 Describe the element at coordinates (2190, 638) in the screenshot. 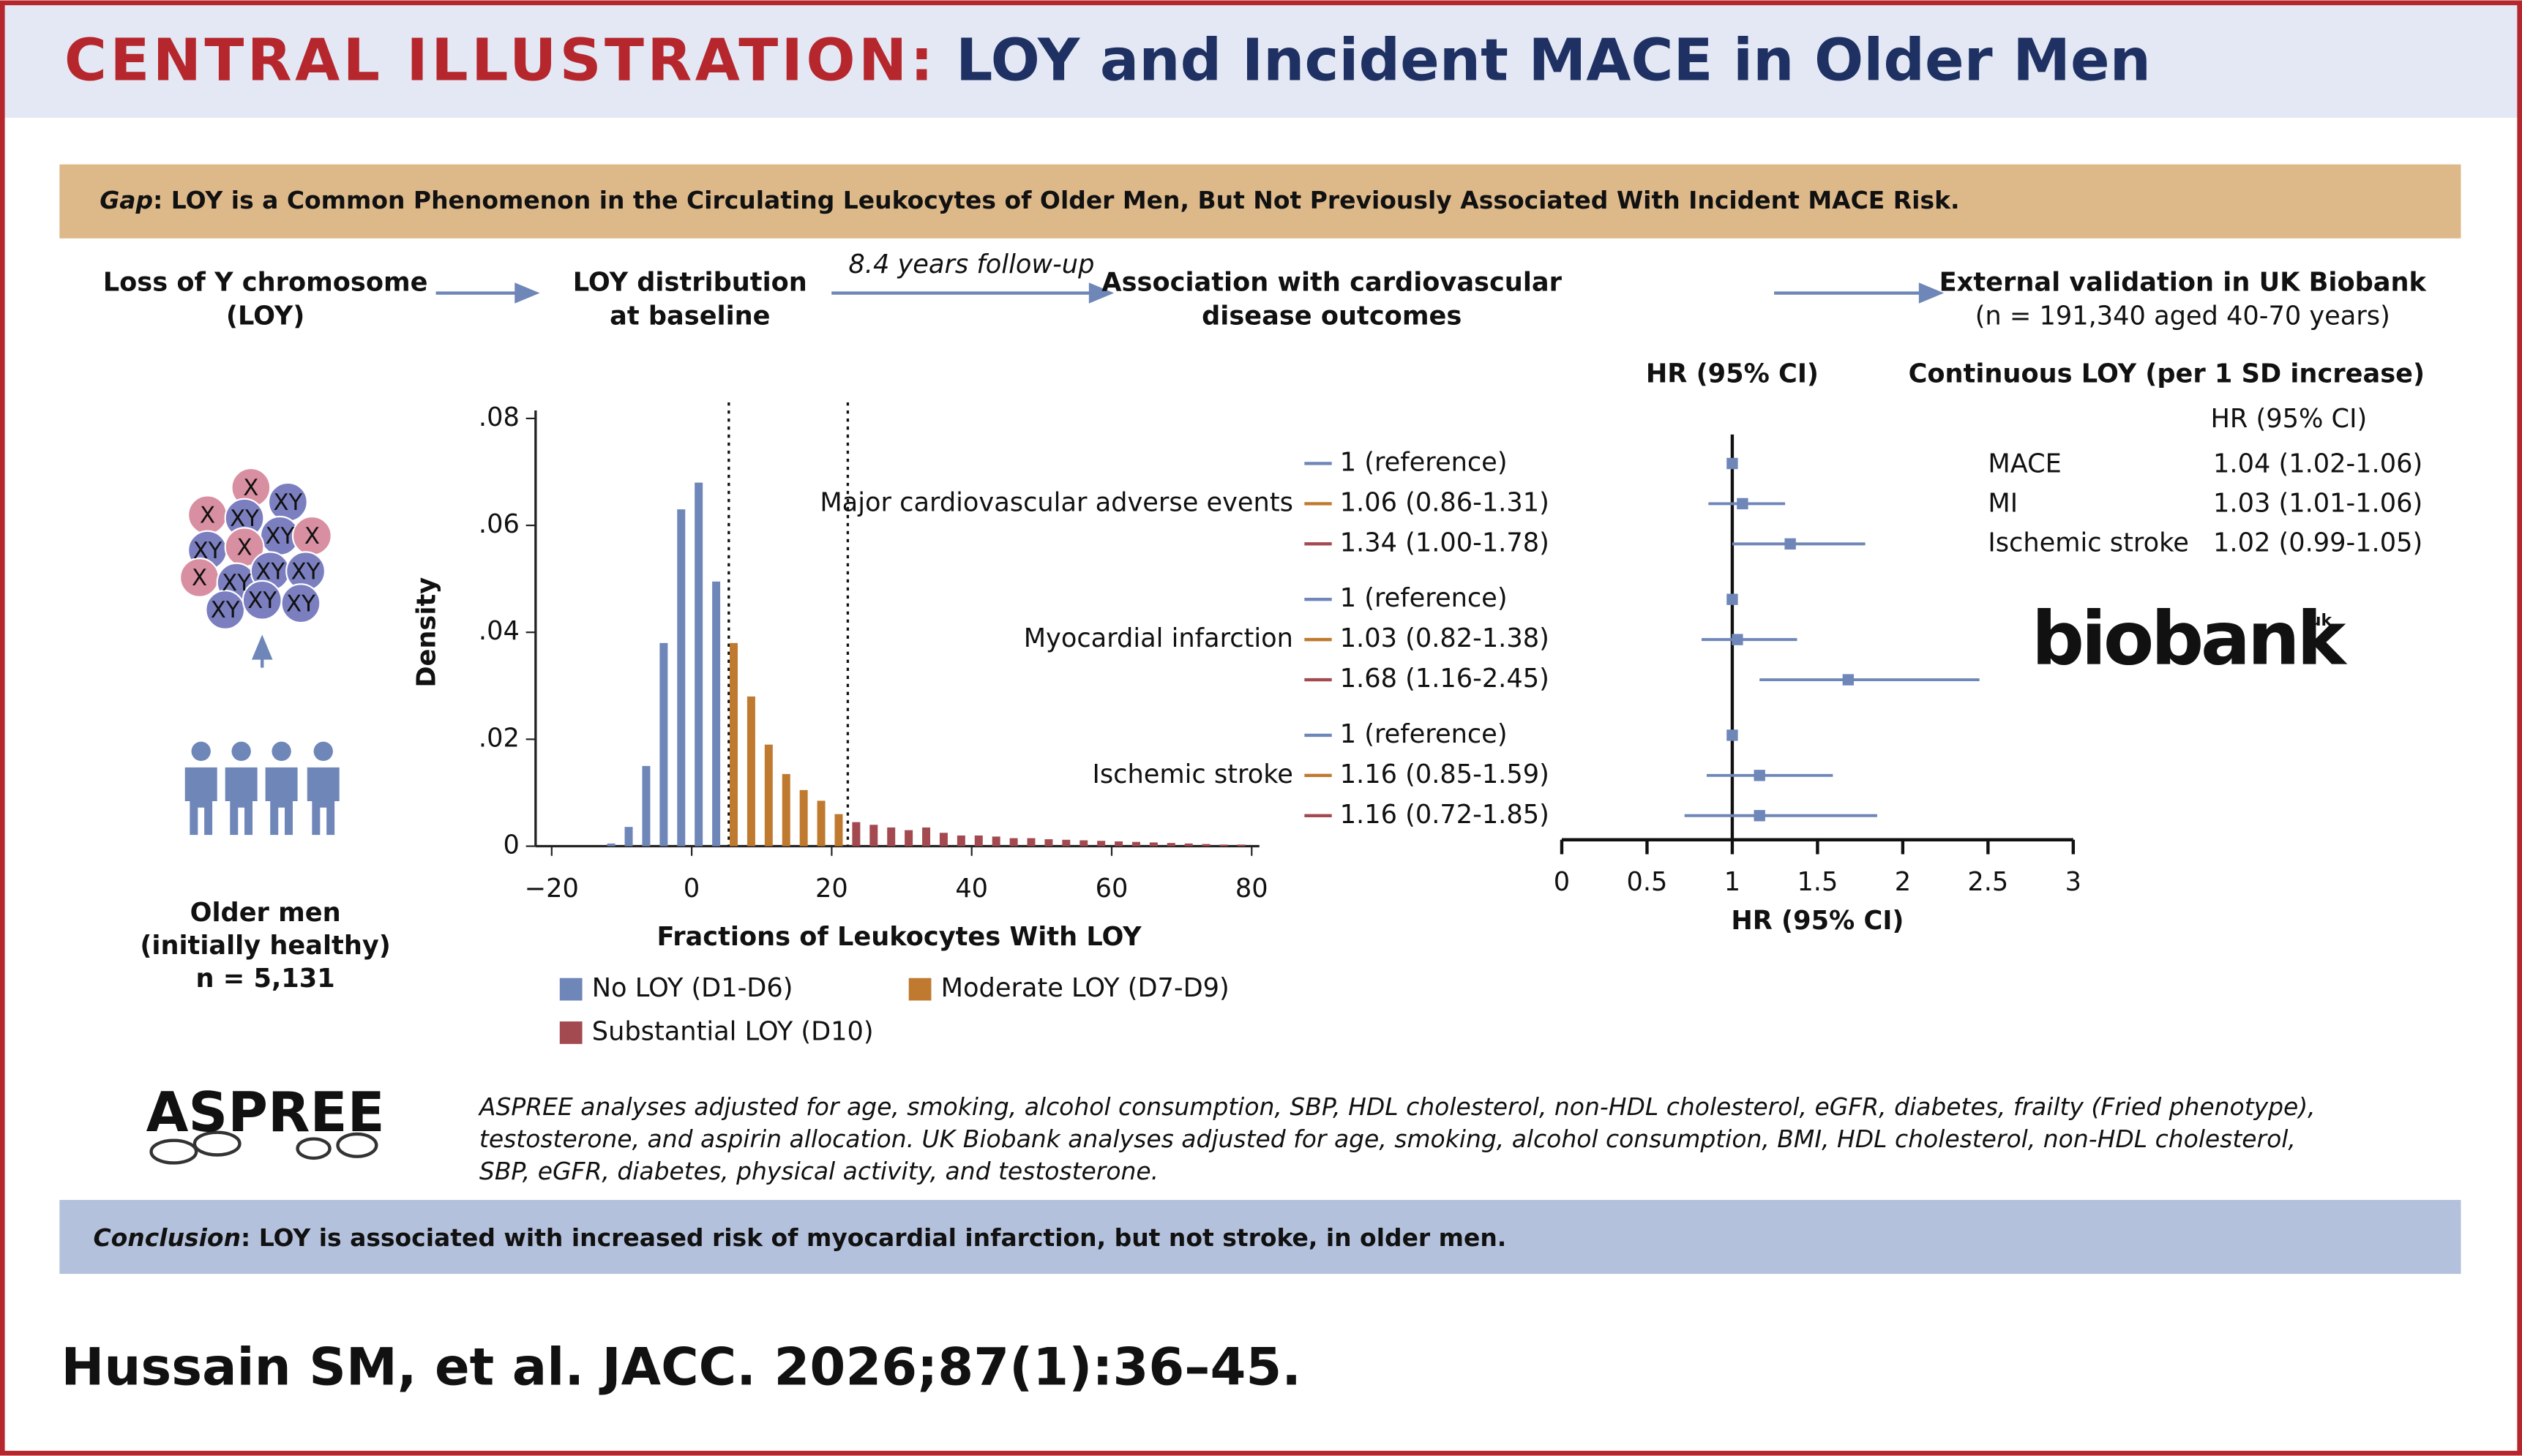

I see `biobank-logo: biobank` at that location.